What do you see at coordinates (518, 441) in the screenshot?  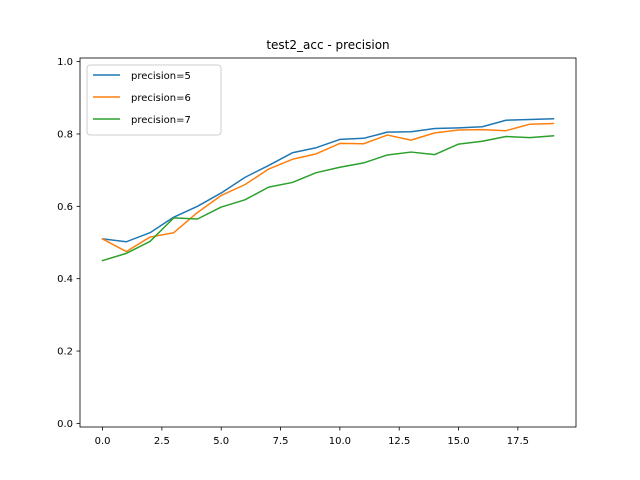 I see `x-tick-label: 17.5` at bounding box center [518, 441].